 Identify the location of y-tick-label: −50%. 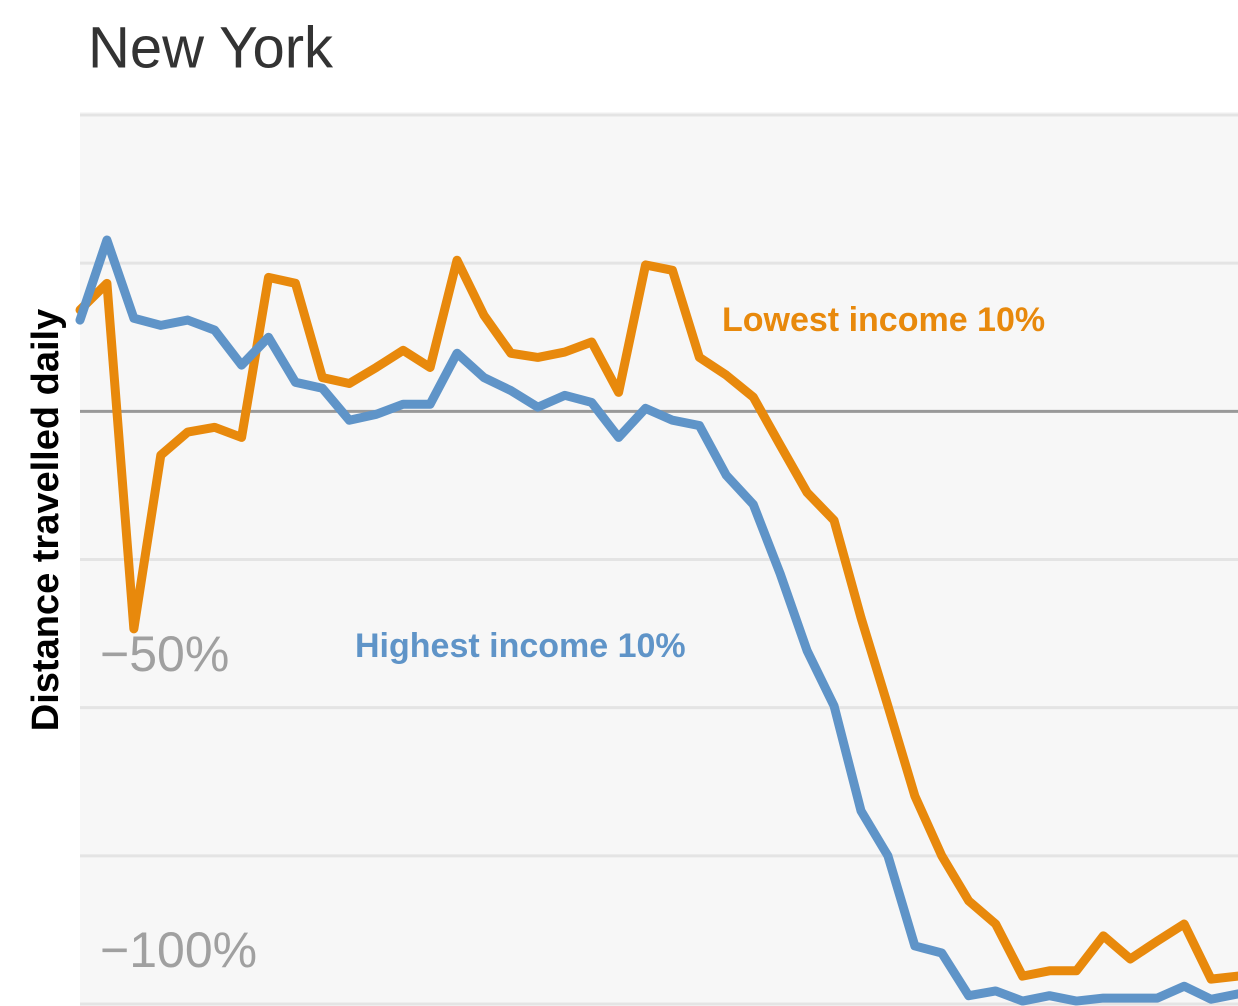
(164, 654).